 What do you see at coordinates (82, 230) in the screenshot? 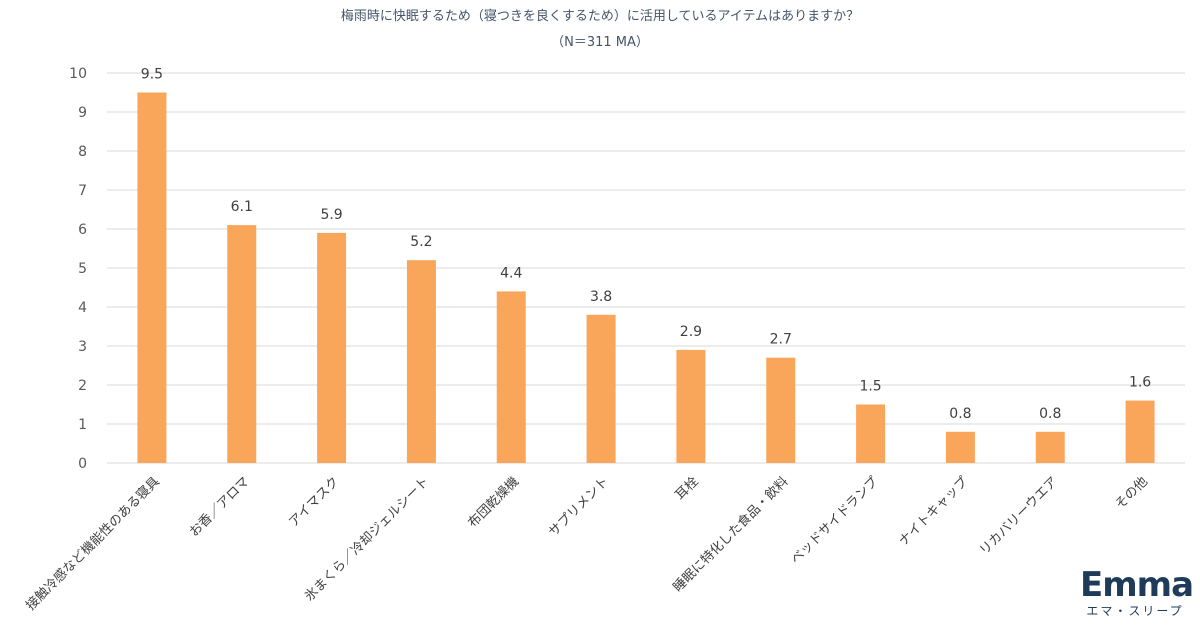
I see `y-tick-label: 6` at bounding box center [82, 230].